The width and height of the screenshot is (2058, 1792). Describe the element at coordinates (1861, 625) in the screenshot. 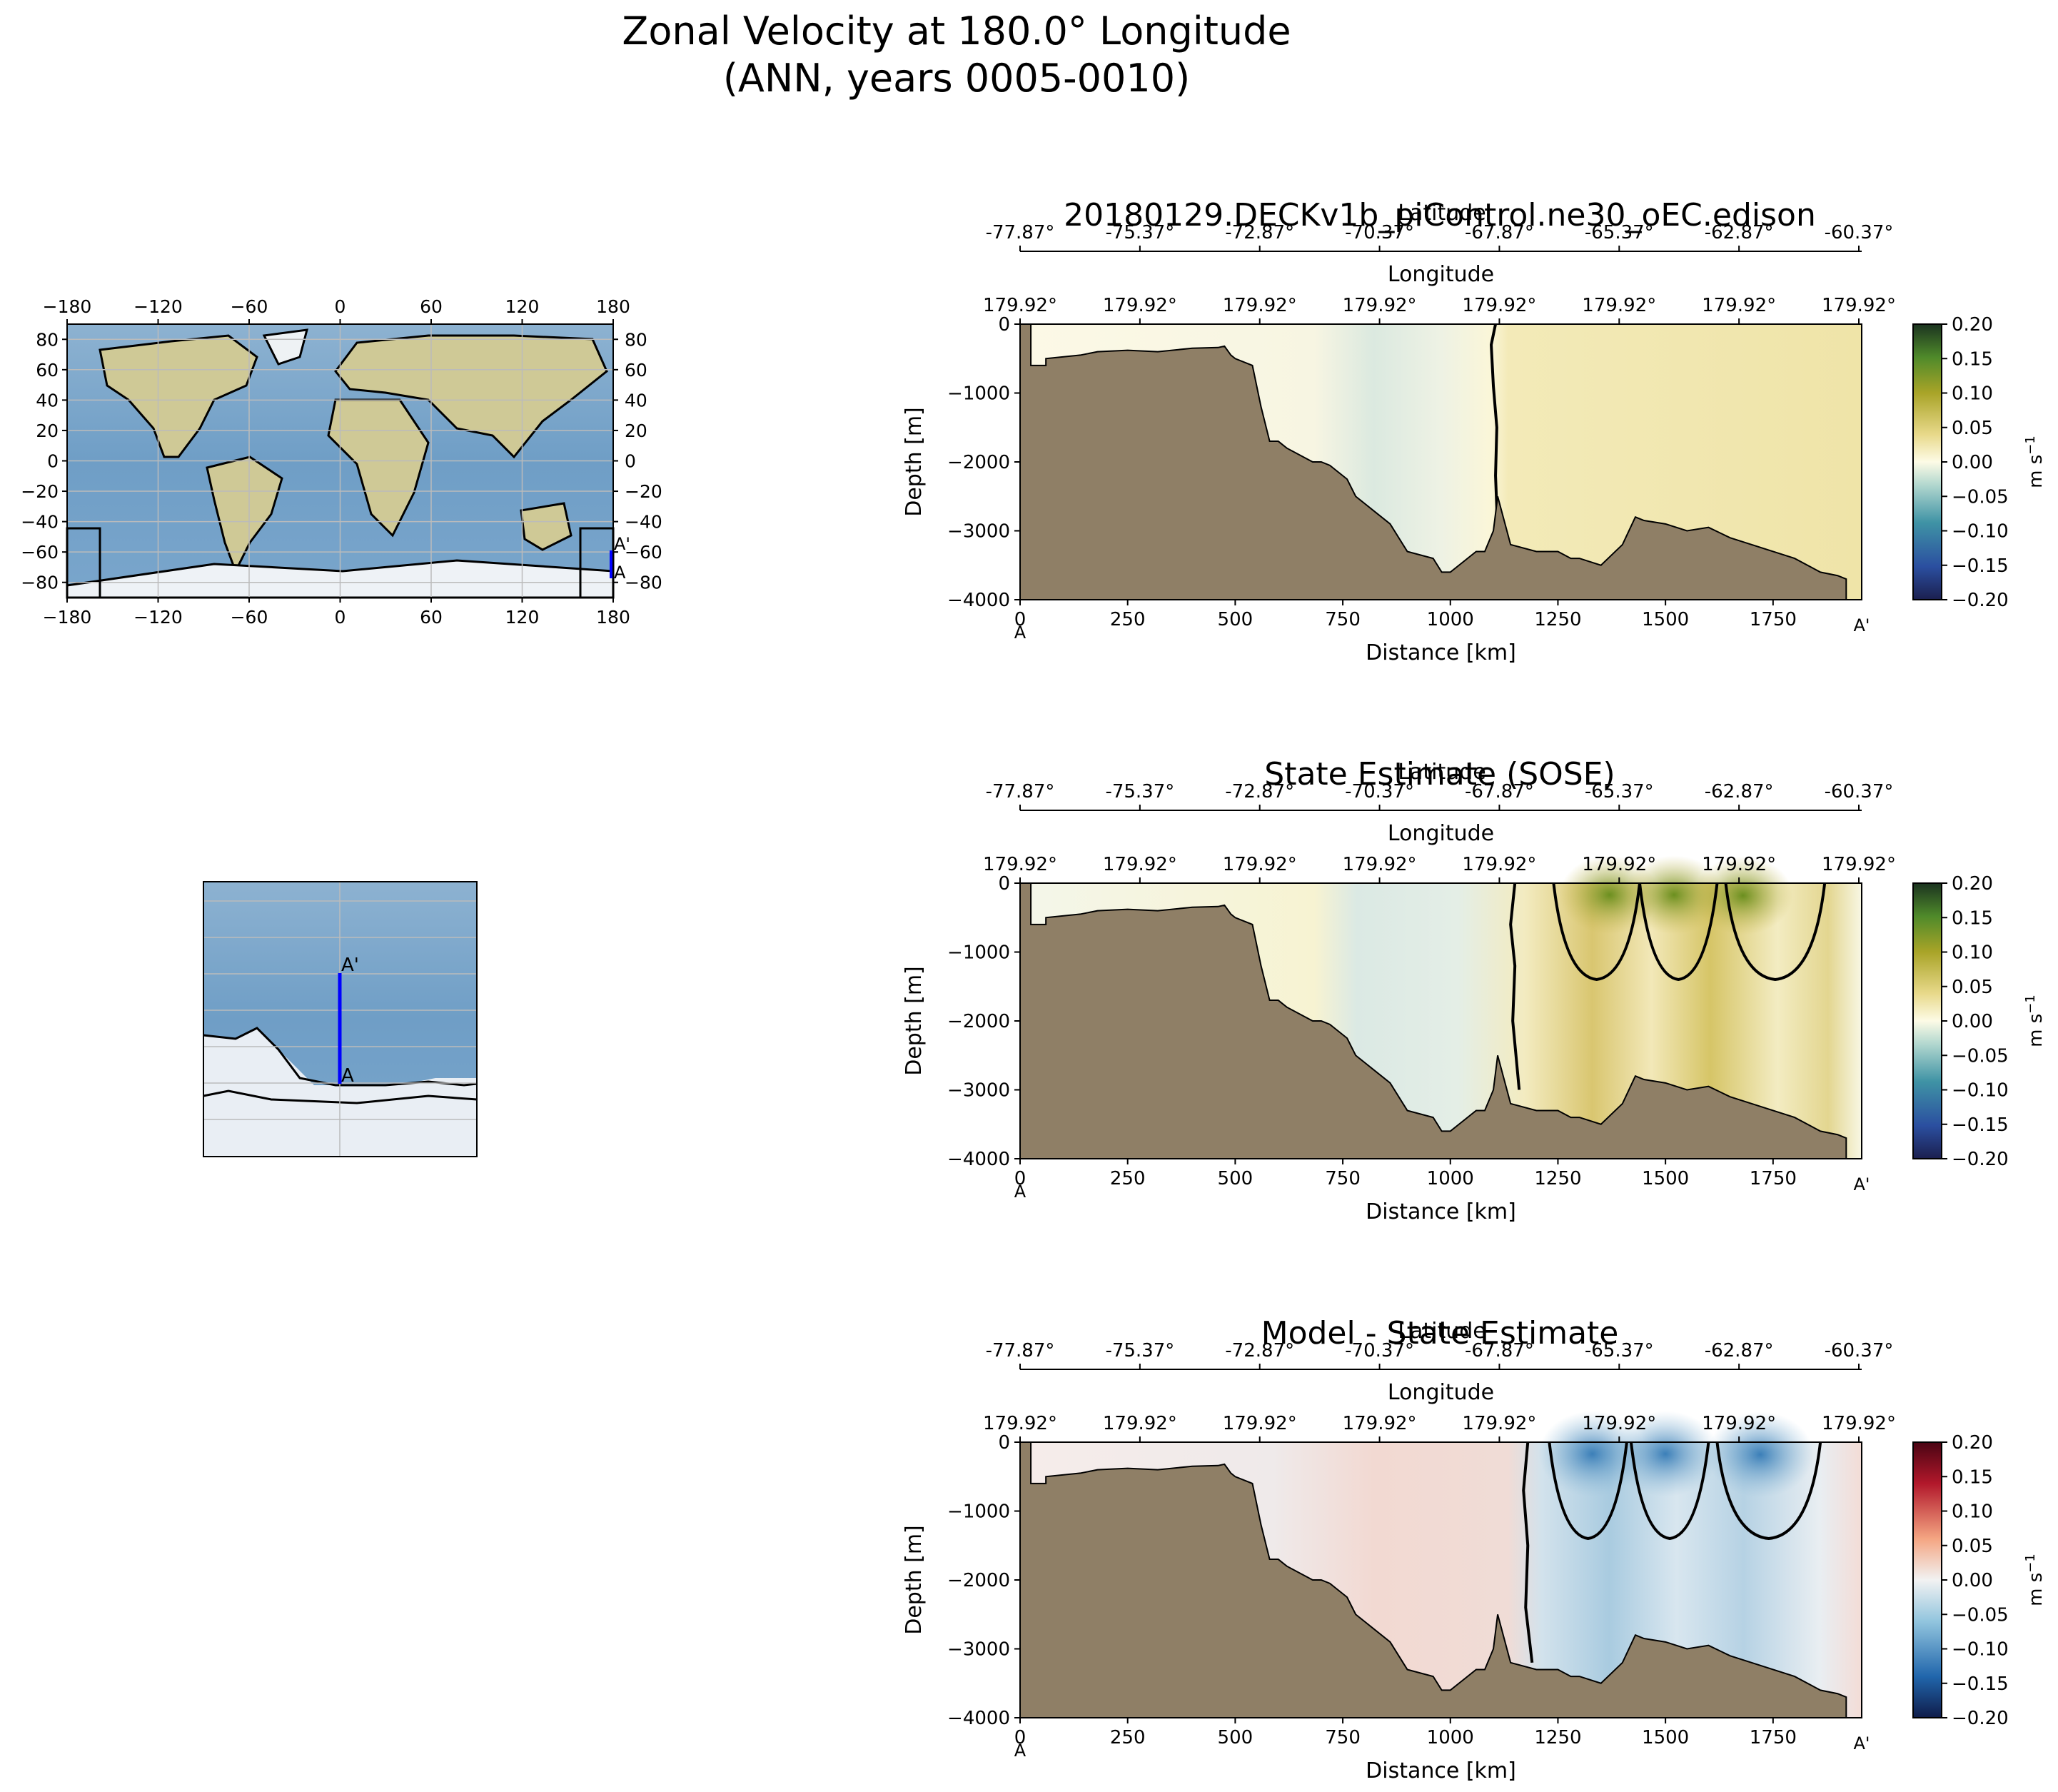

I see `endpoint-a-prime-label: A'` at that location.